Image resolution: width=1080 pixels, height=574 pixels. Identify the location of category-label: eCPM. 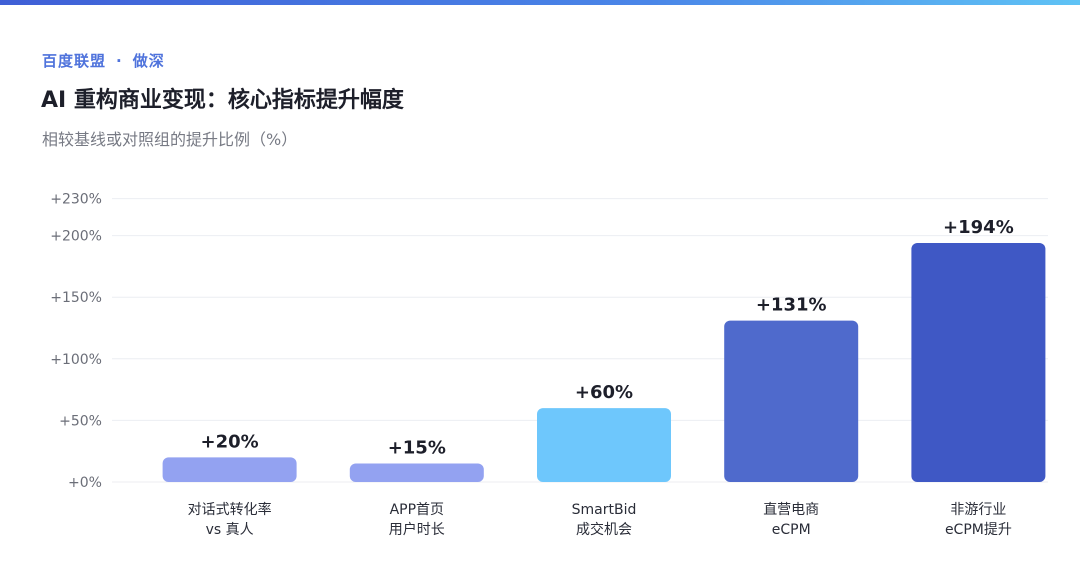
(791, 530).